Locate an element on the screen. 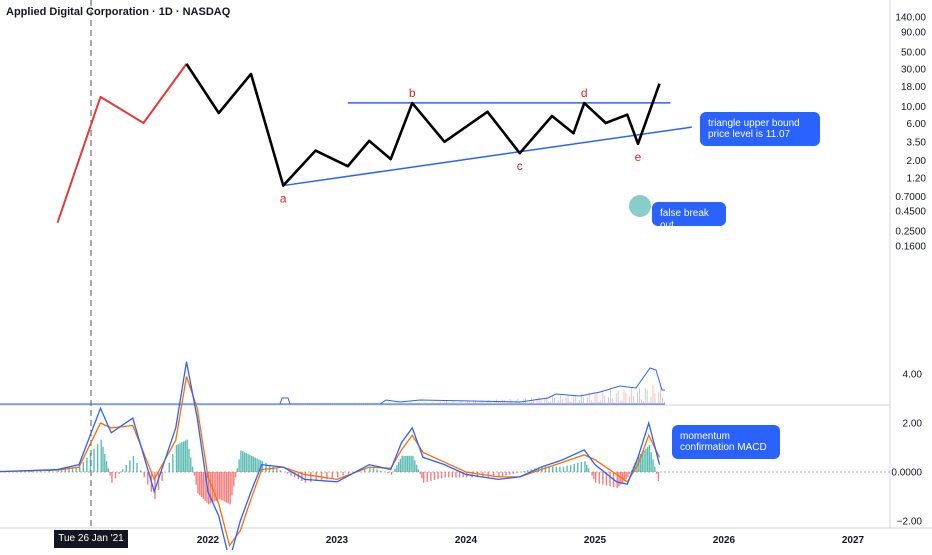  price-tick-label: 90.00 is located at coordinates (913, 32).